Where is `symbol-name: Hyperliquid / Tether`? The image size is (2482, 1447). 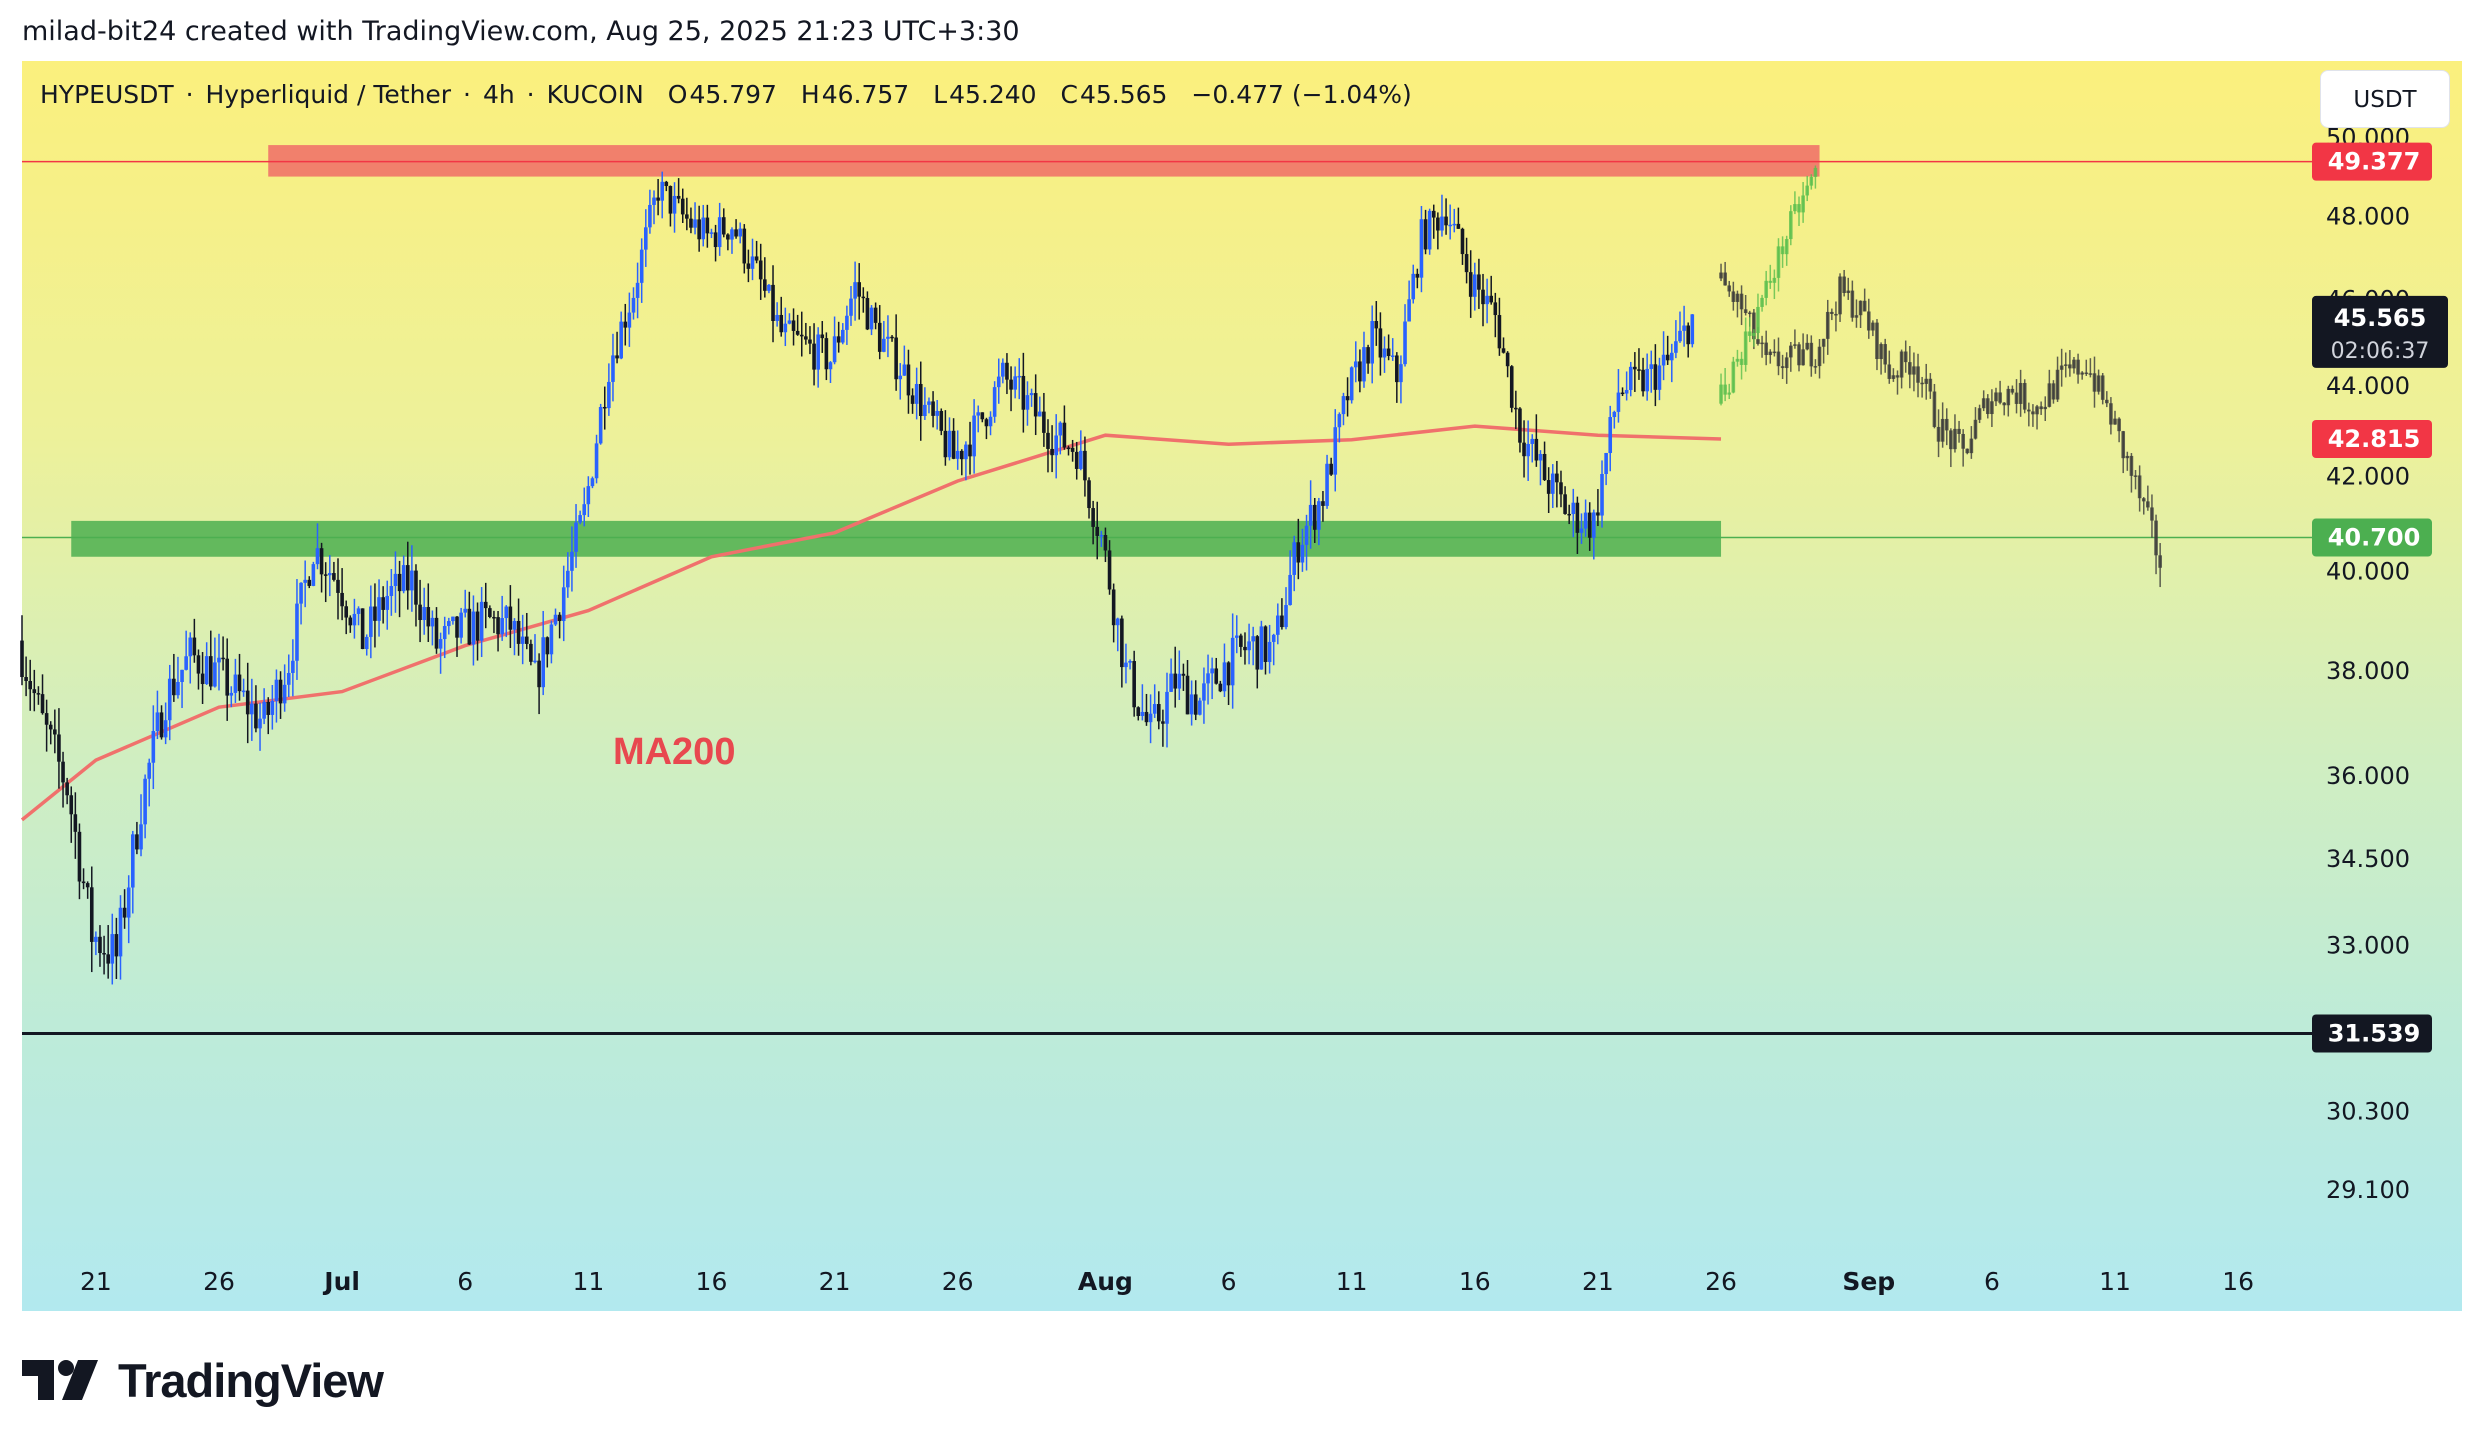 symbol-name: Hyperliquid / Tether is located at coordinates (328, 94).